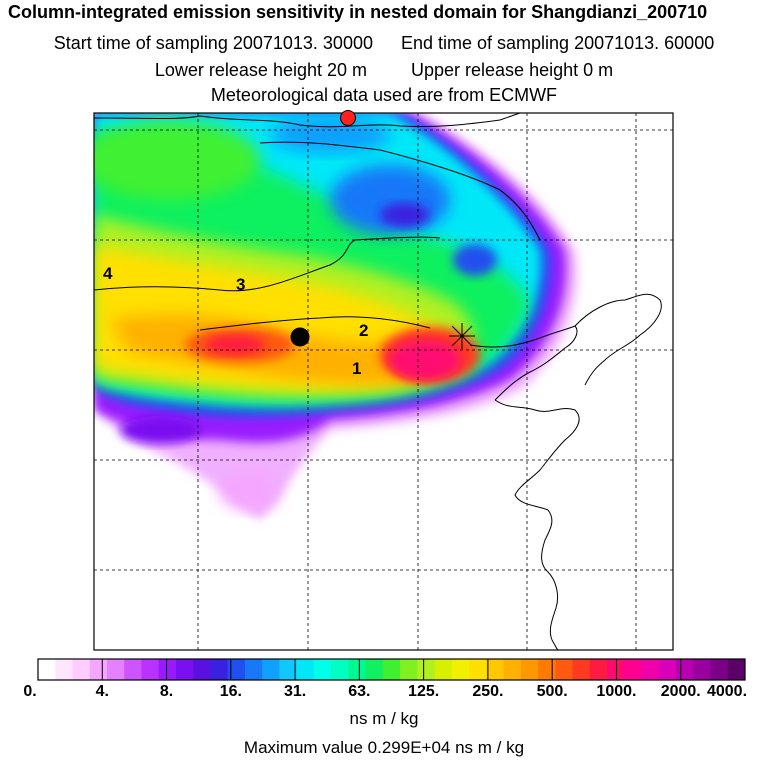 This screenshot has width=768, height=768. I want to click on label-4: 4, so click(108, 273).